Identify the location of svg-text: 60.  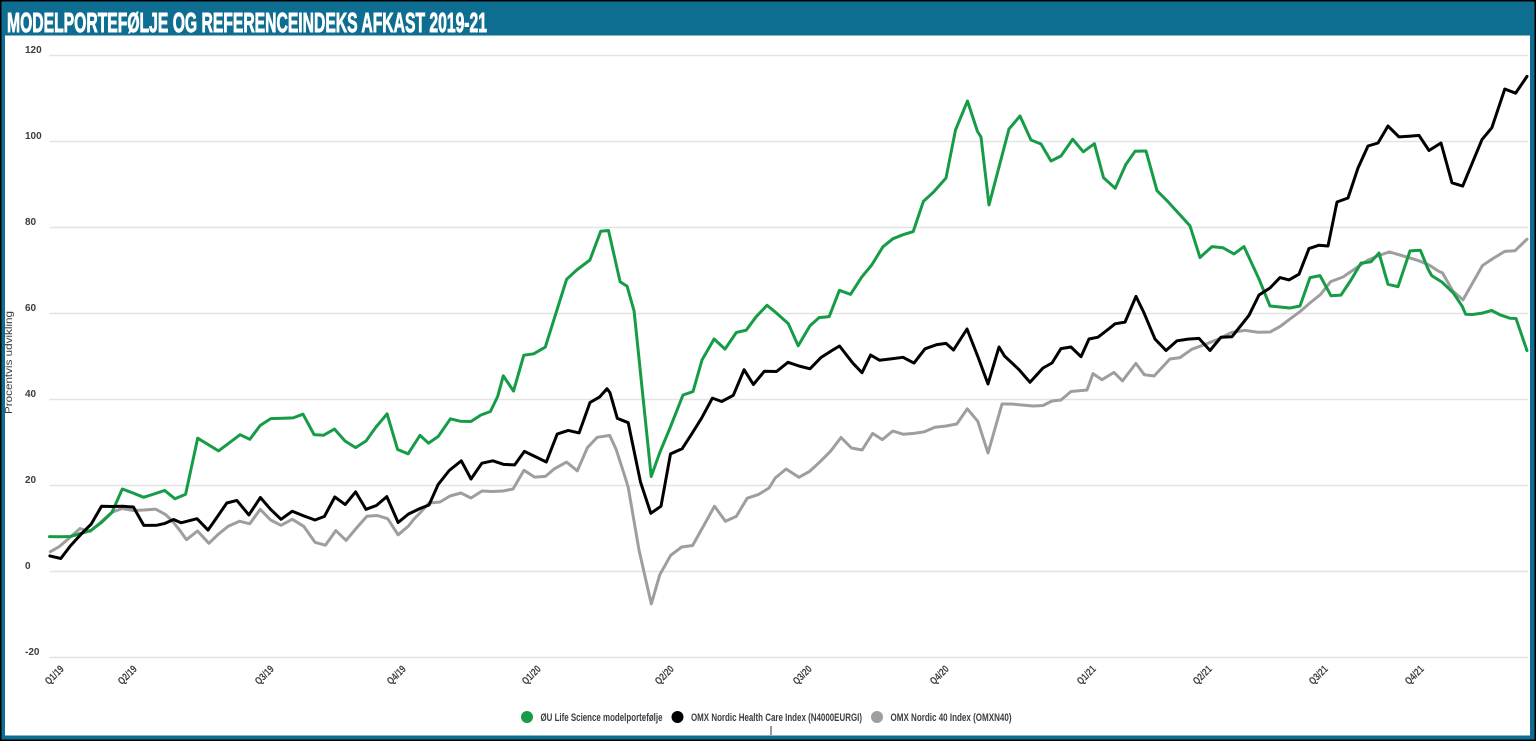
(31, 308).